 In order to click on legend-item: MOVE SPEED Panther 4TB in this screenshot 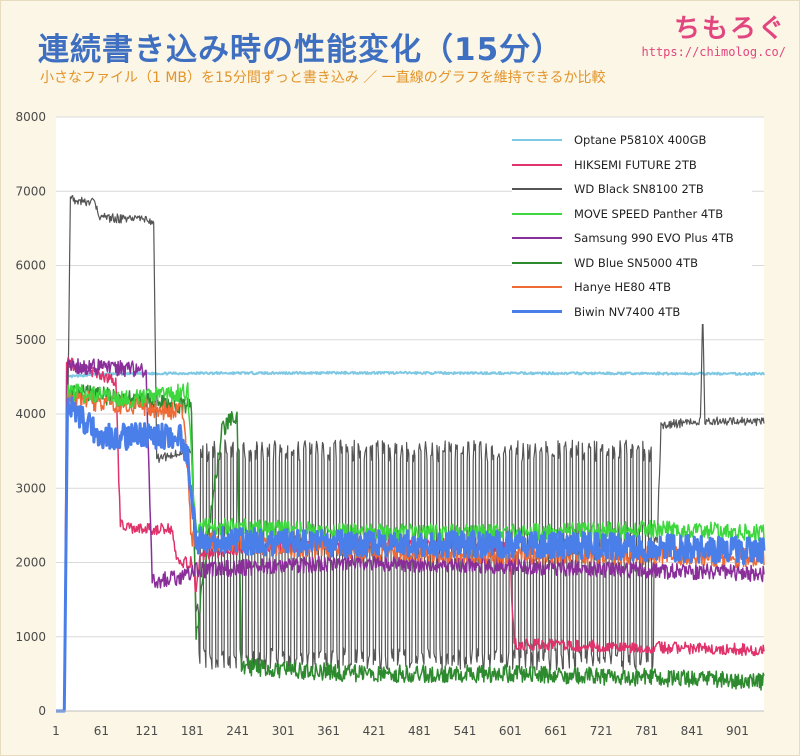, I will do `click(632, 214)`.